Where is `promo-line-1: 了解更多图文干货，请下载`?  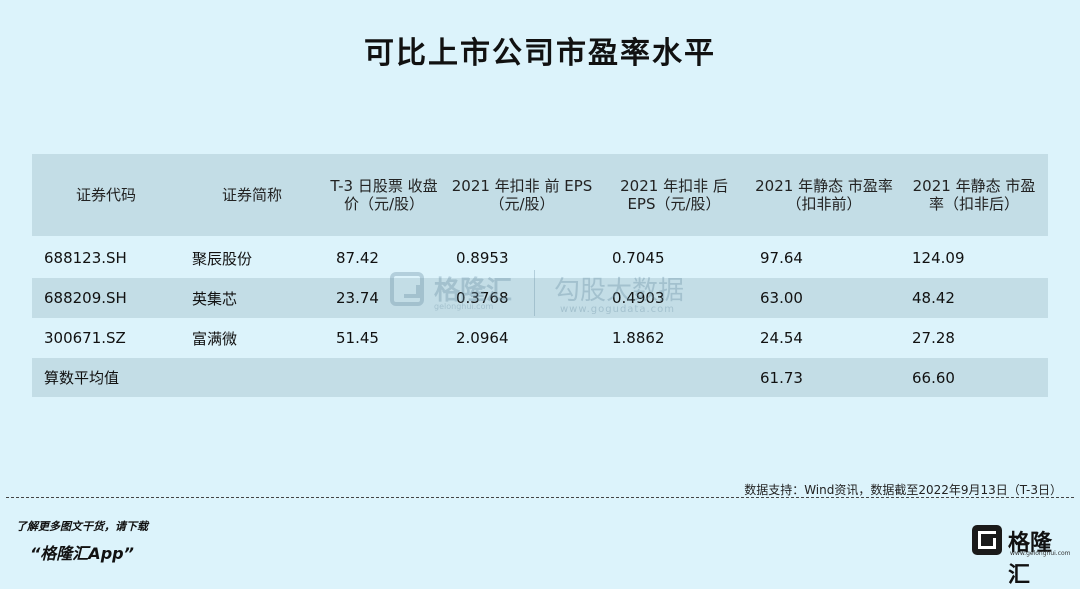 promo-line-1: 了解更多图文干货，请下载 is located at coordinates (82, 526).